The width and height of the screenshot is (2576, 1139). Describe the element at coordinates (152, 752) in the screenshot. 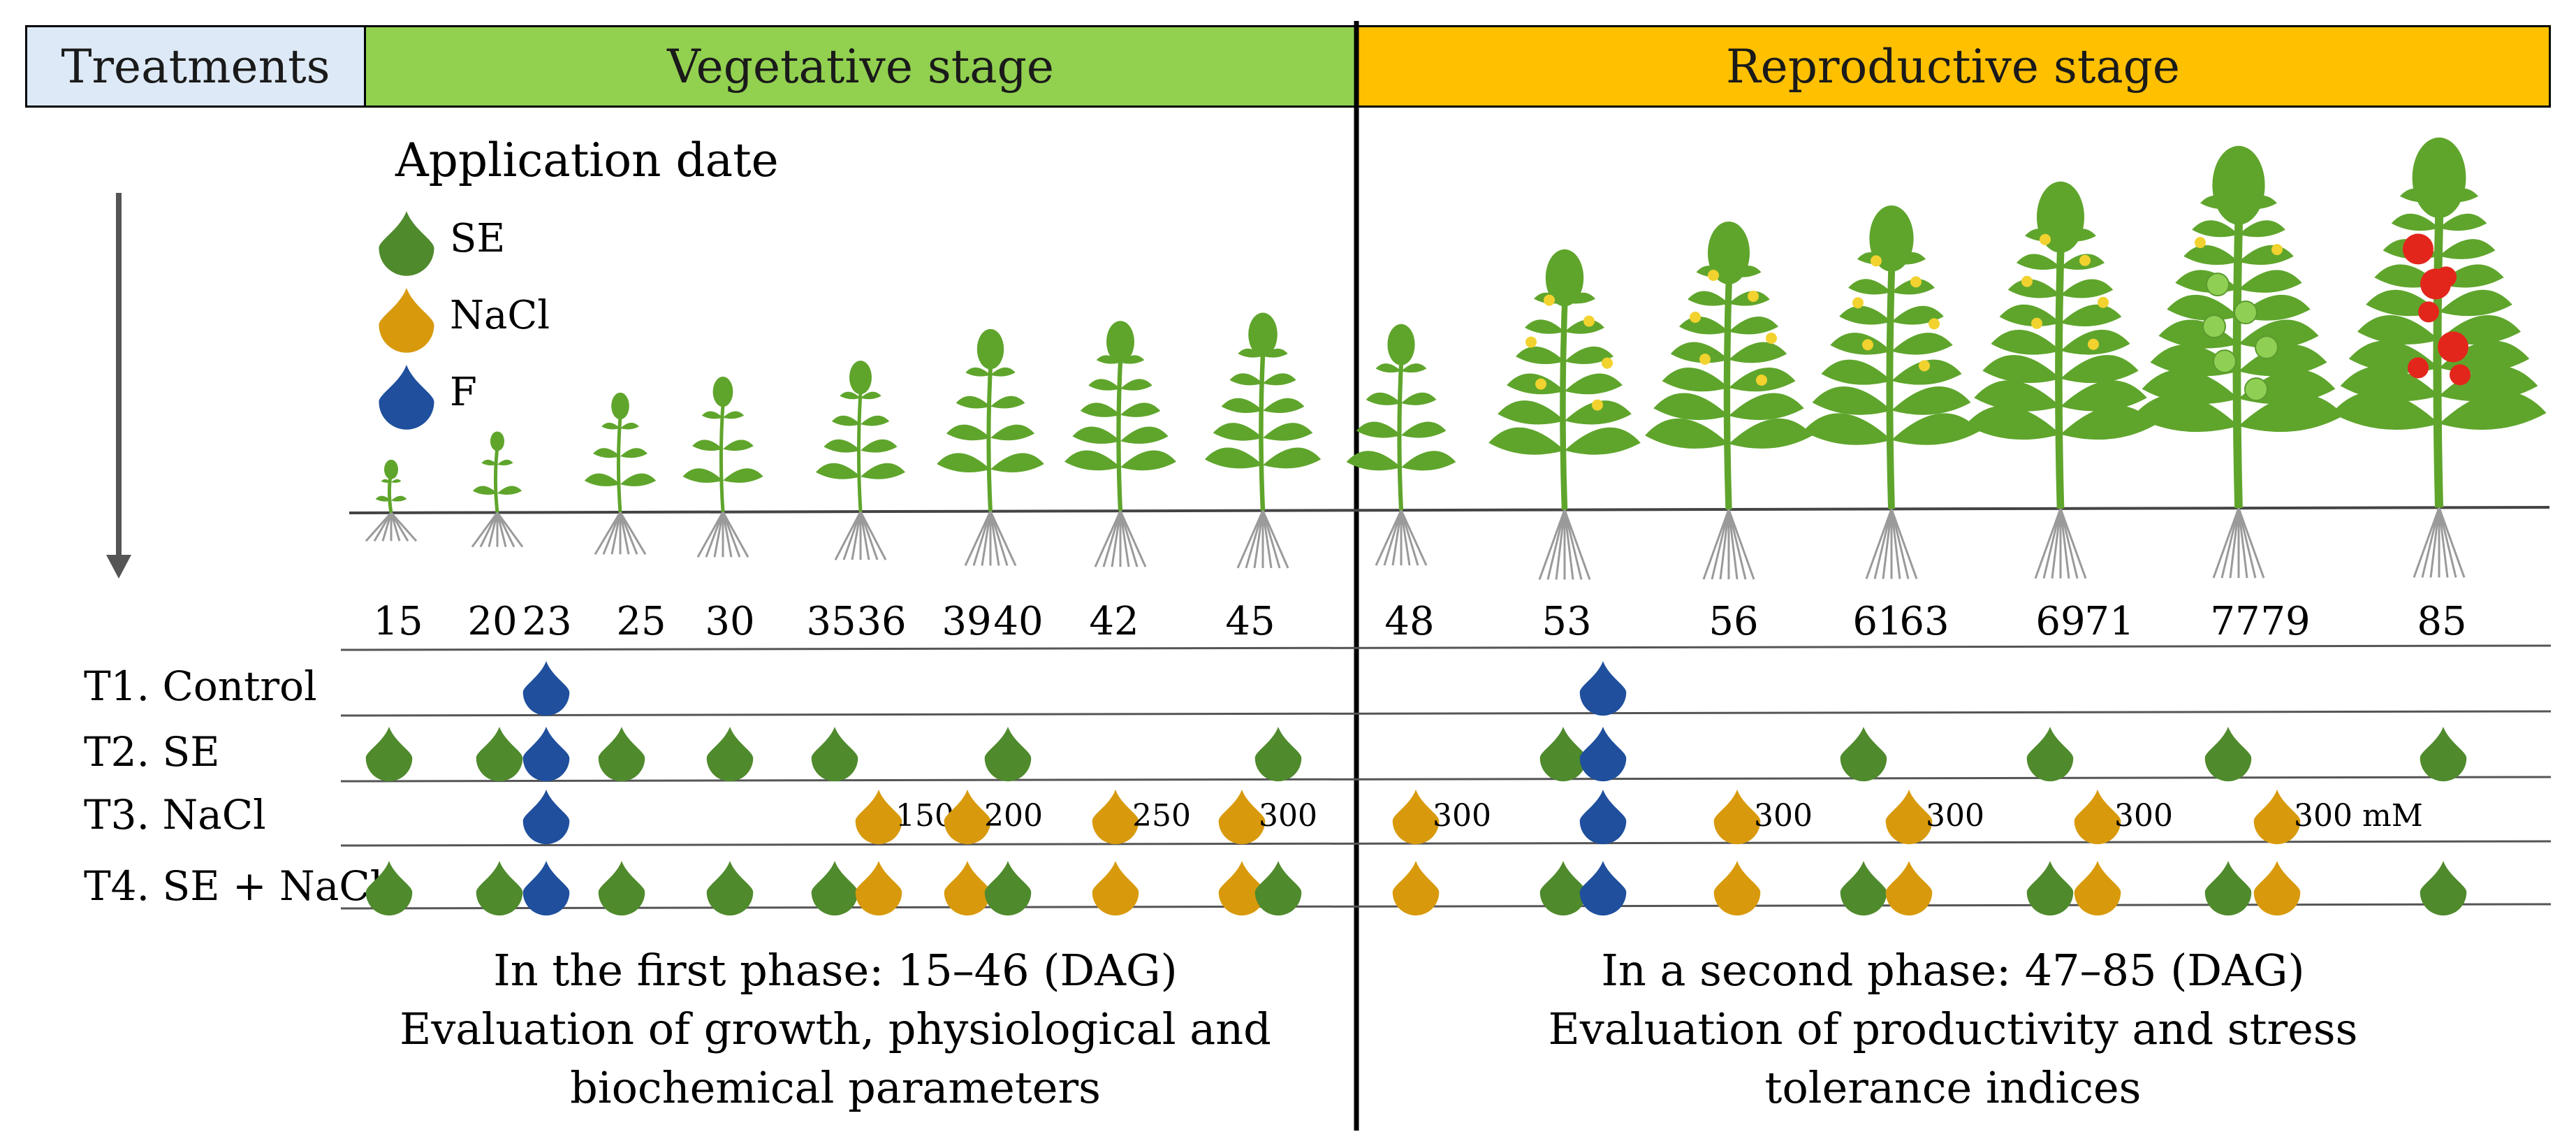

I see `treatment-label: T2. SE` at that location.